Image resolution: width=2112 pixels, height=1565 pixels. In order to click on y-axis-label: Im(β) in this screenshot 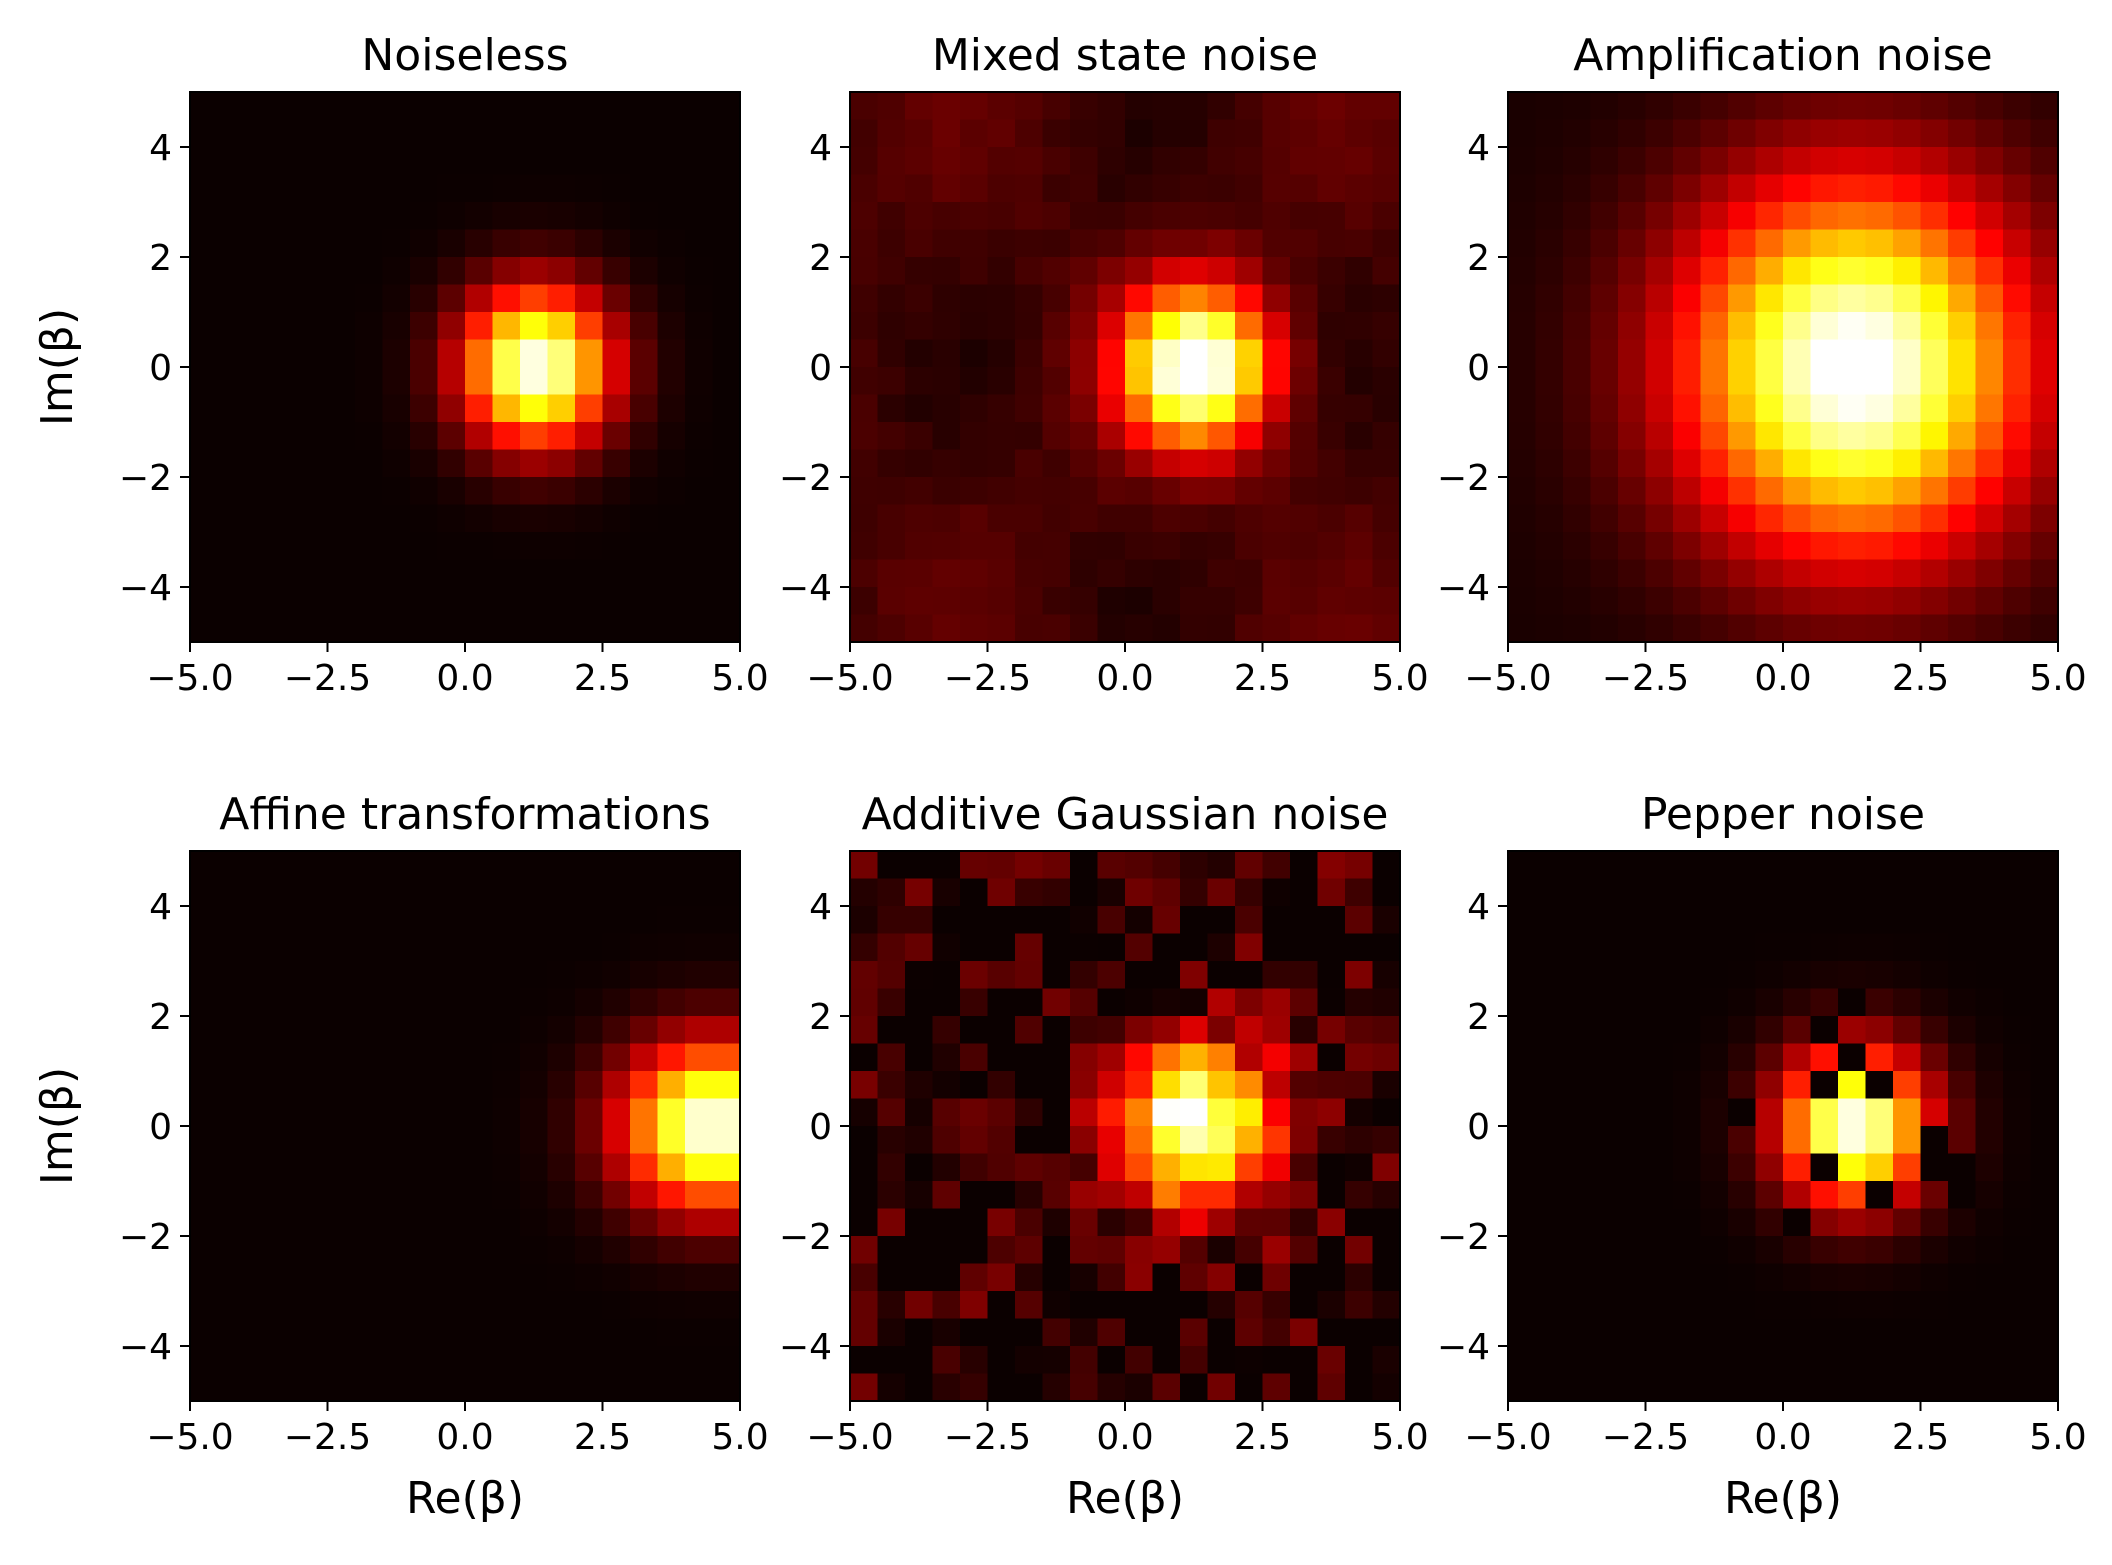, I will do `click(57, 367)`.